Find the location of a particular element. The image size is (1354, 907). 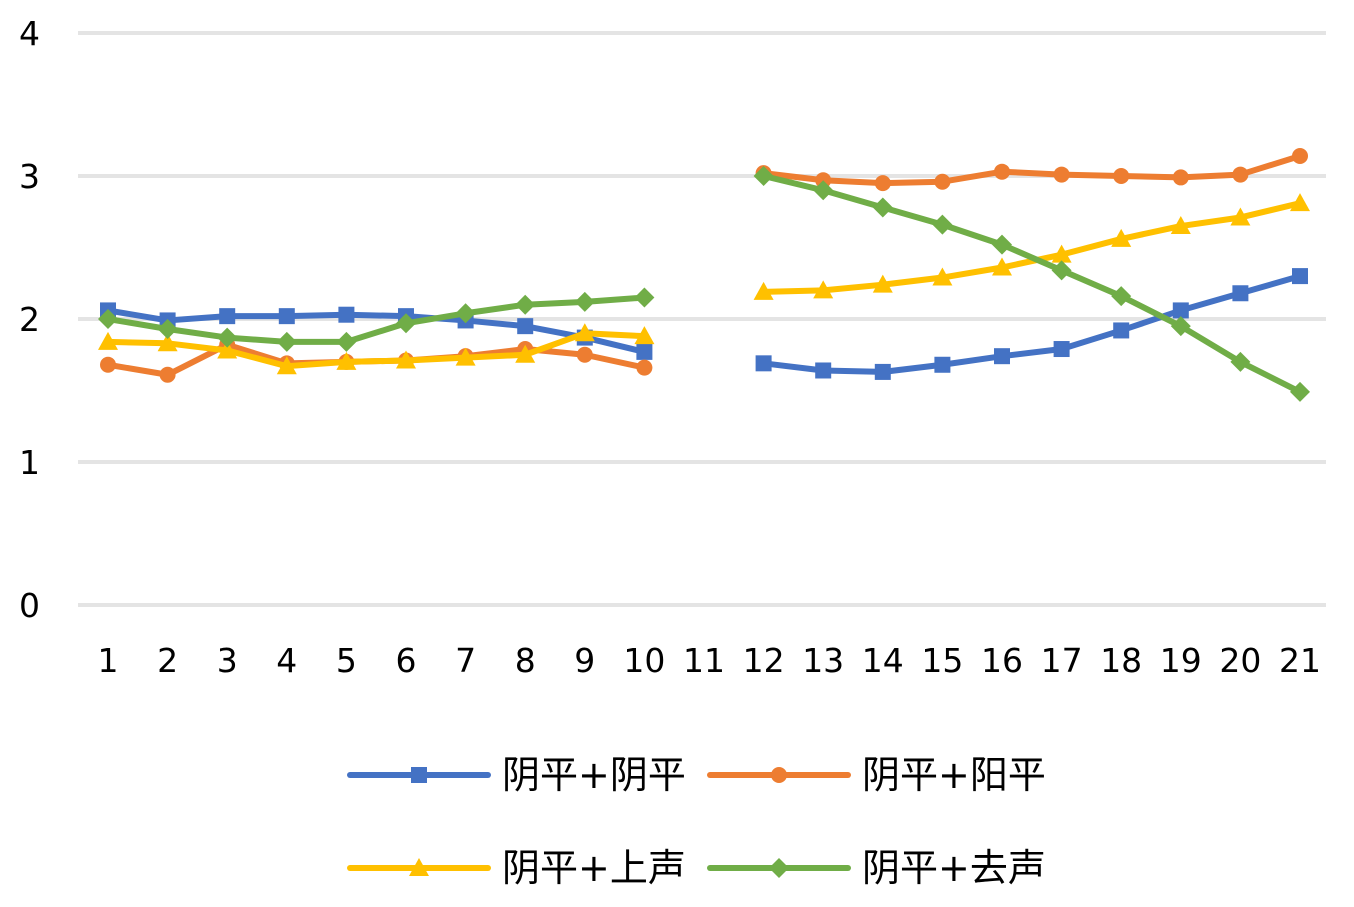

x-tick-label: 21 is located at coordinates (1300, 660).